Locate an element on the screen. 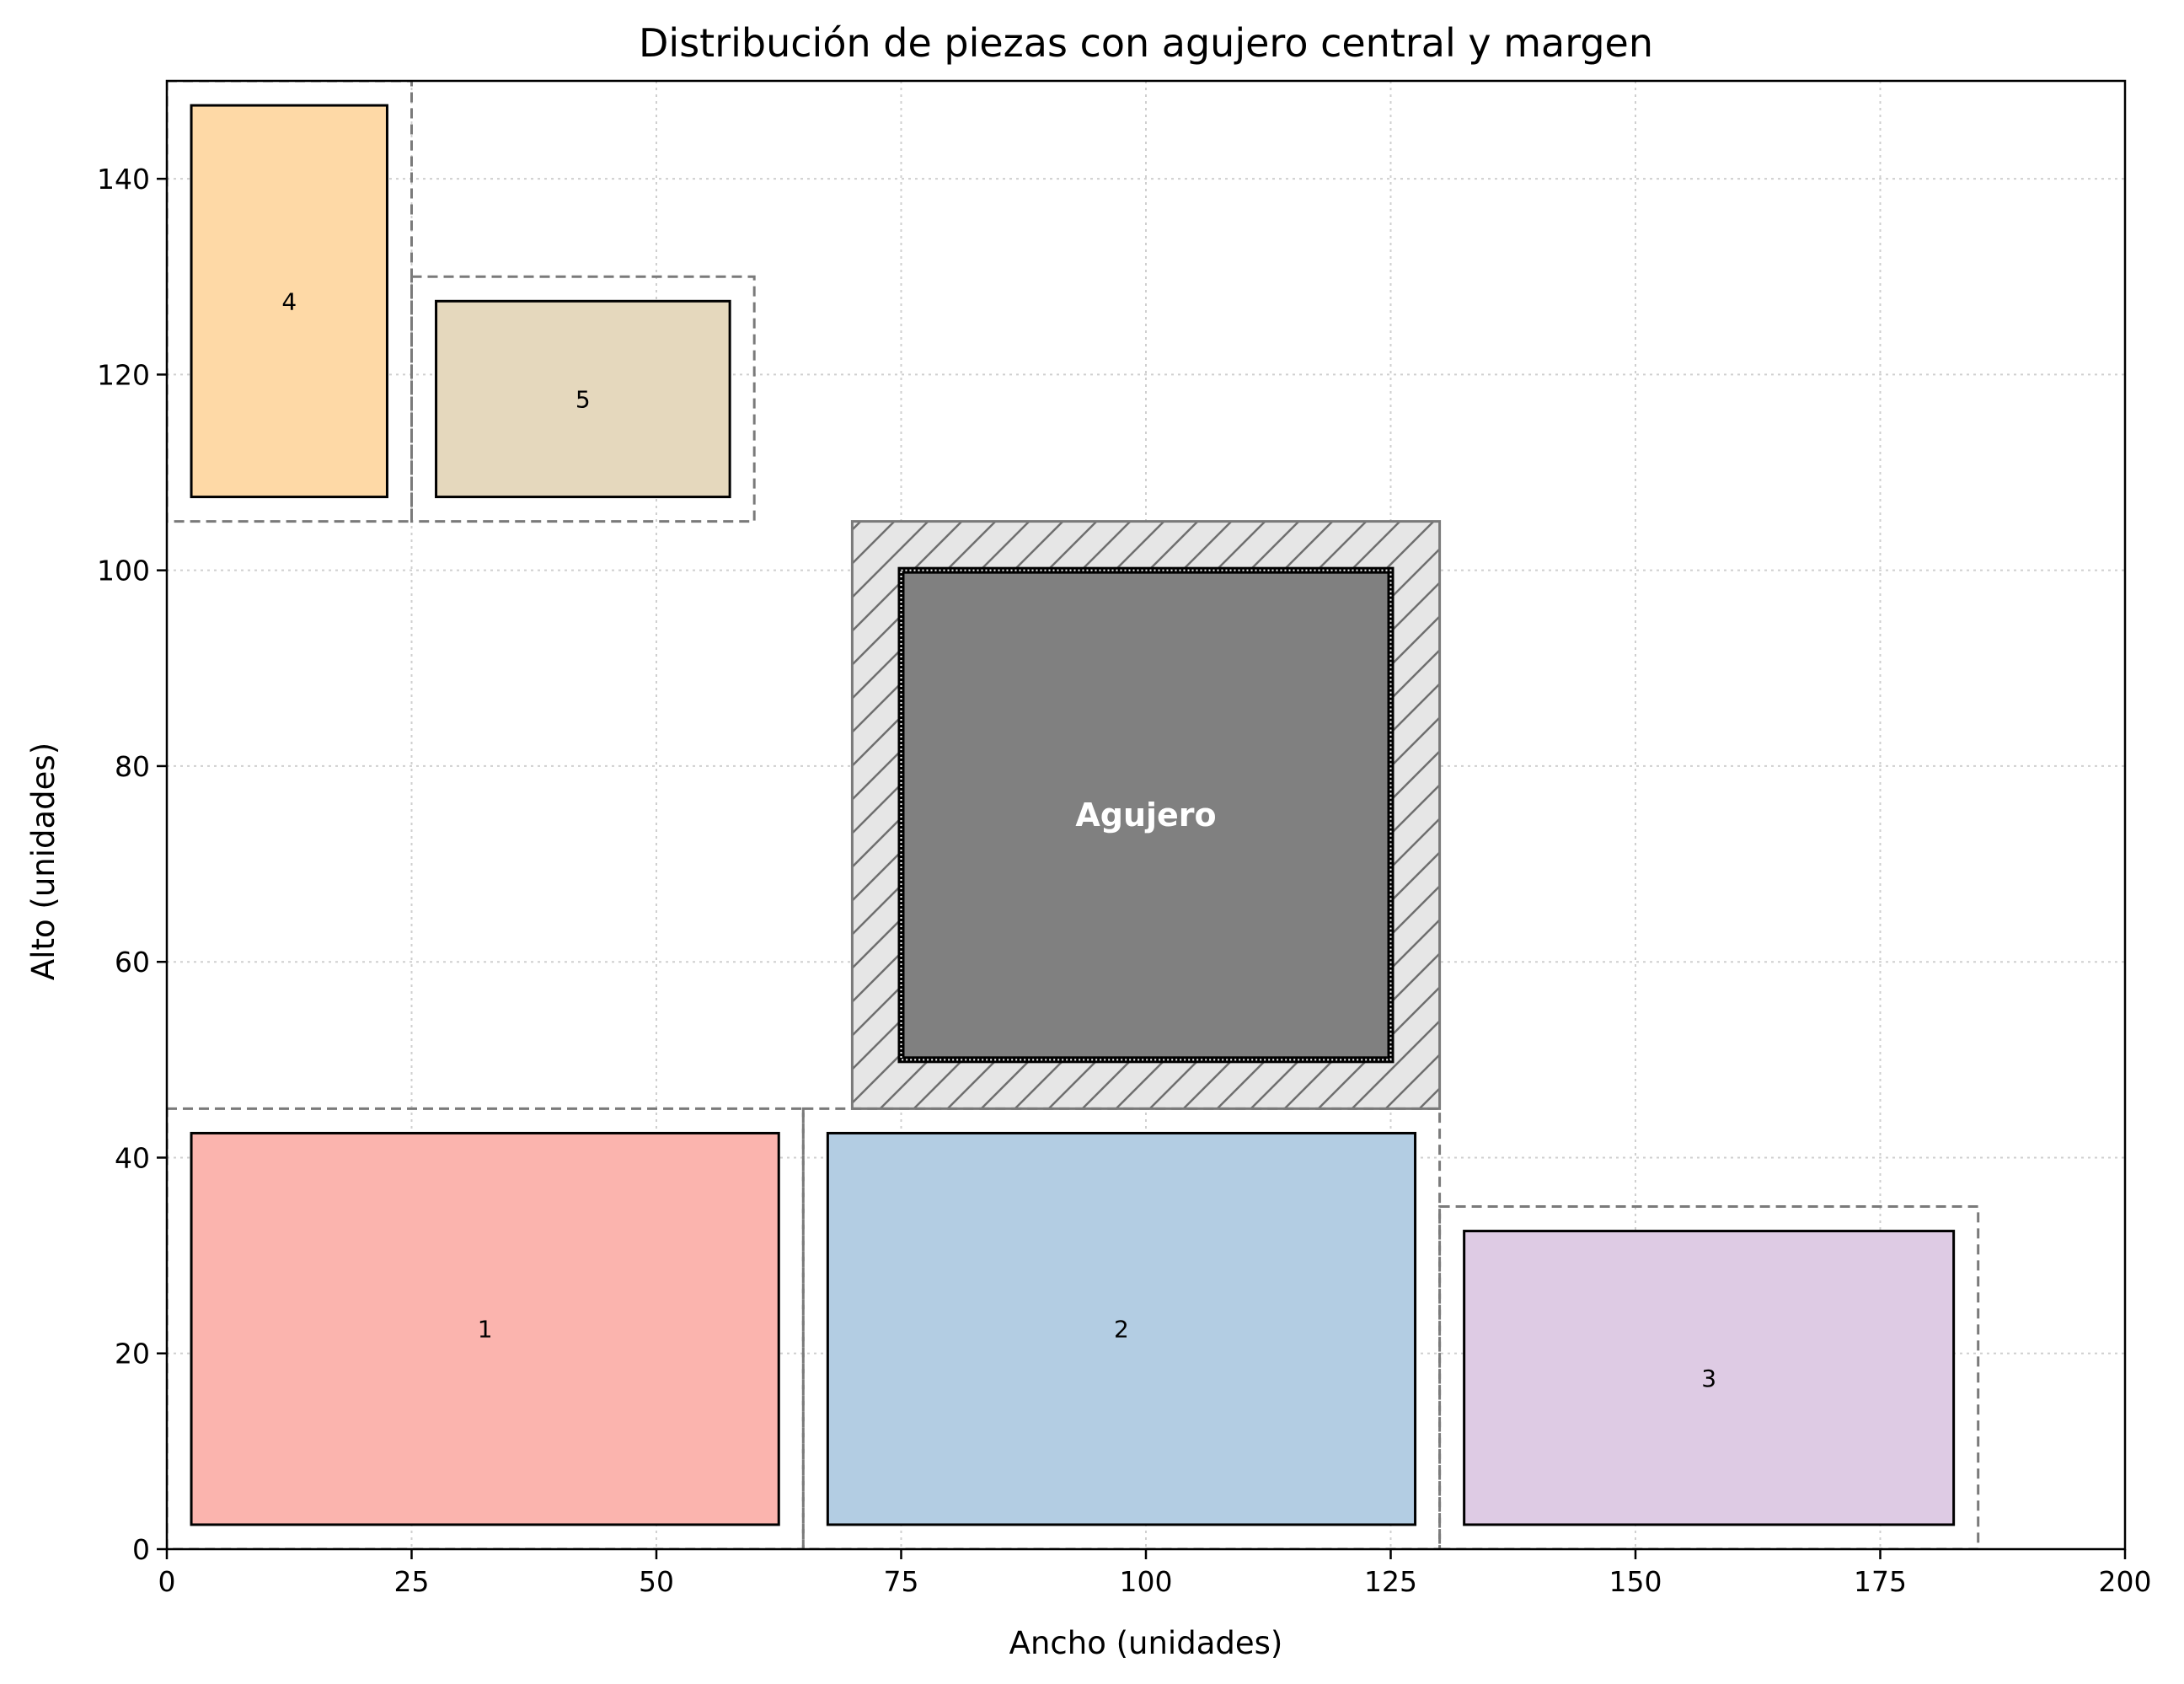  y-axis-title: Alto (unidades) is located at coordinates (43, 861).